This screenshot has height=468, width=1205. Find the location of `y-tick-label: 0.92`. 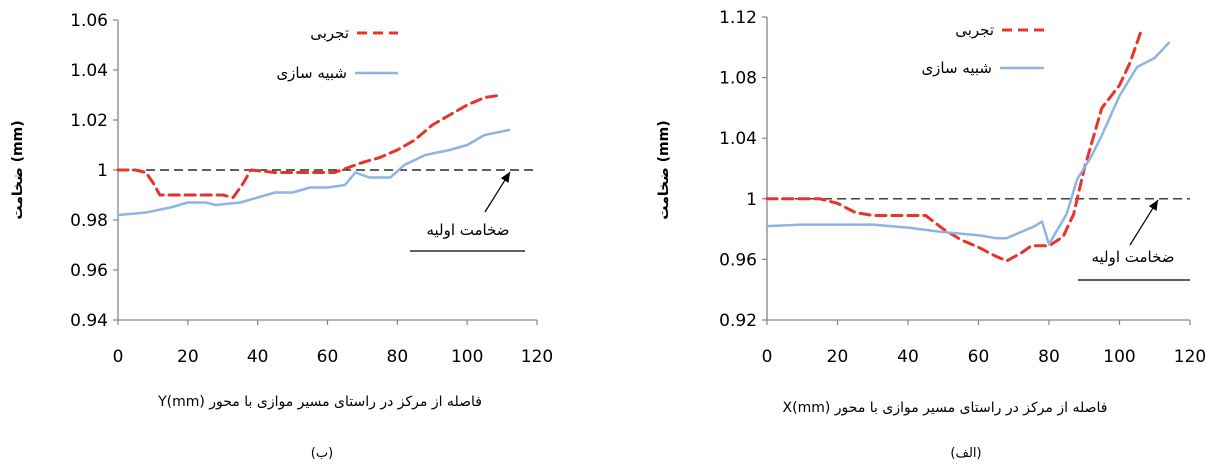

y-tick-label: 0.92 is located at coordinates (738, 321).